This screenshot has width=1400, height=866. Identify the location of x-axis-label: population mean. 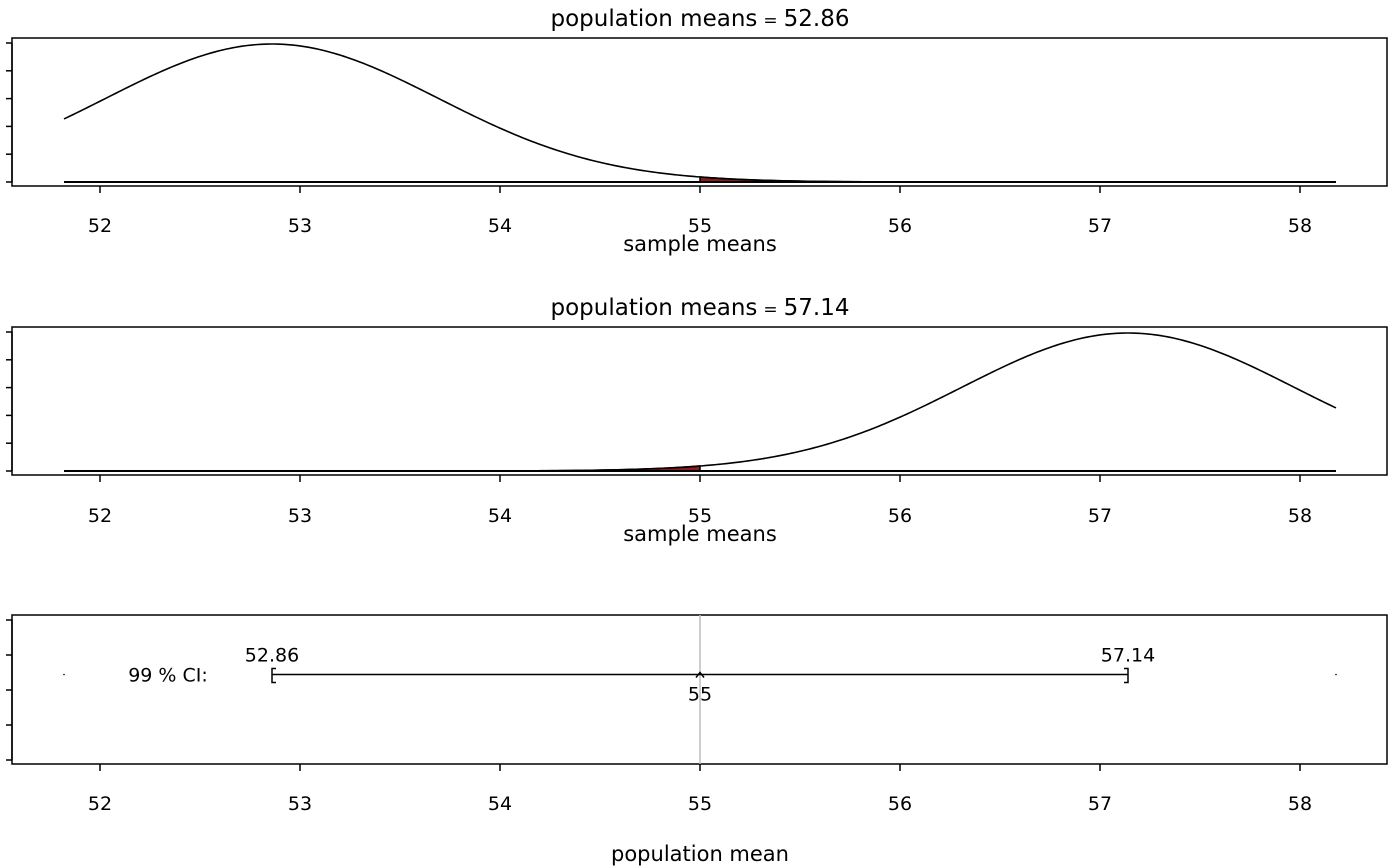
(700, 854).